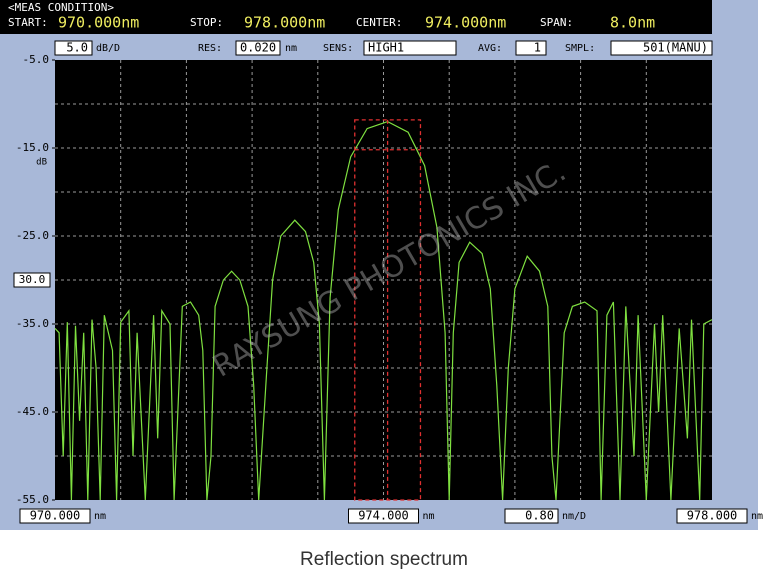  What do you see at coordinates (32, 411) in the screenshot?
I see `y-tick-label: -45.0` at bounding box center [32, 411].